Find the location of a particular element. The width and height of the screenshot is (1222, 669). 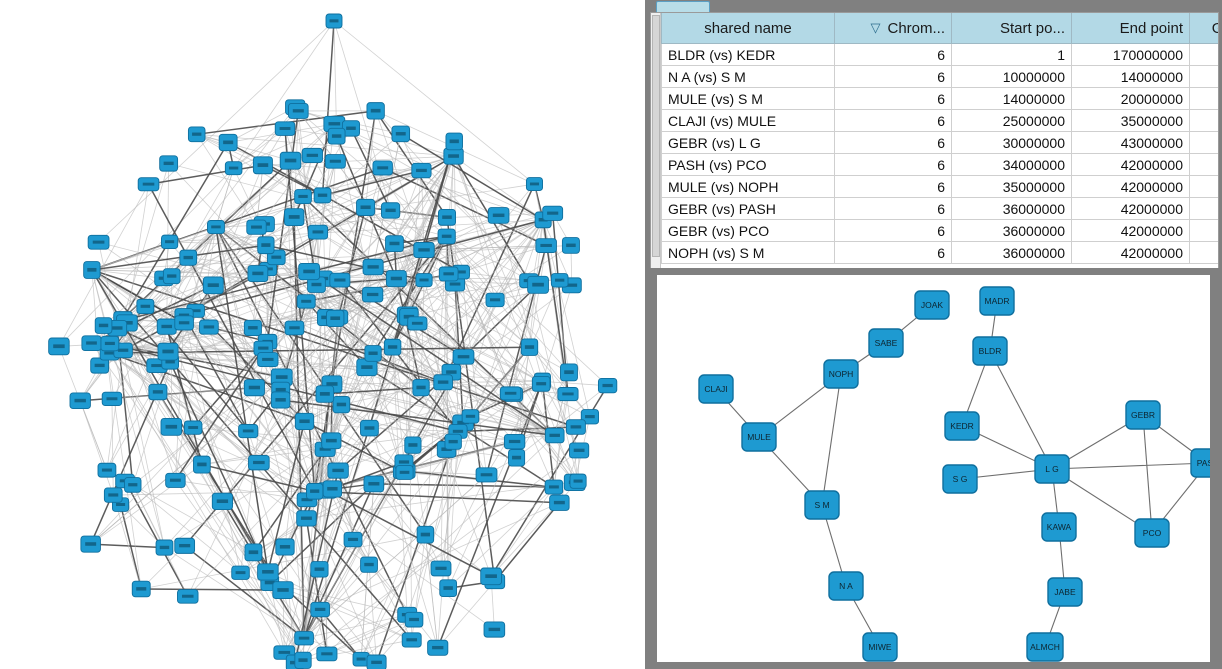

detail-node-mule: MULE is located at coordinates (759, 437).